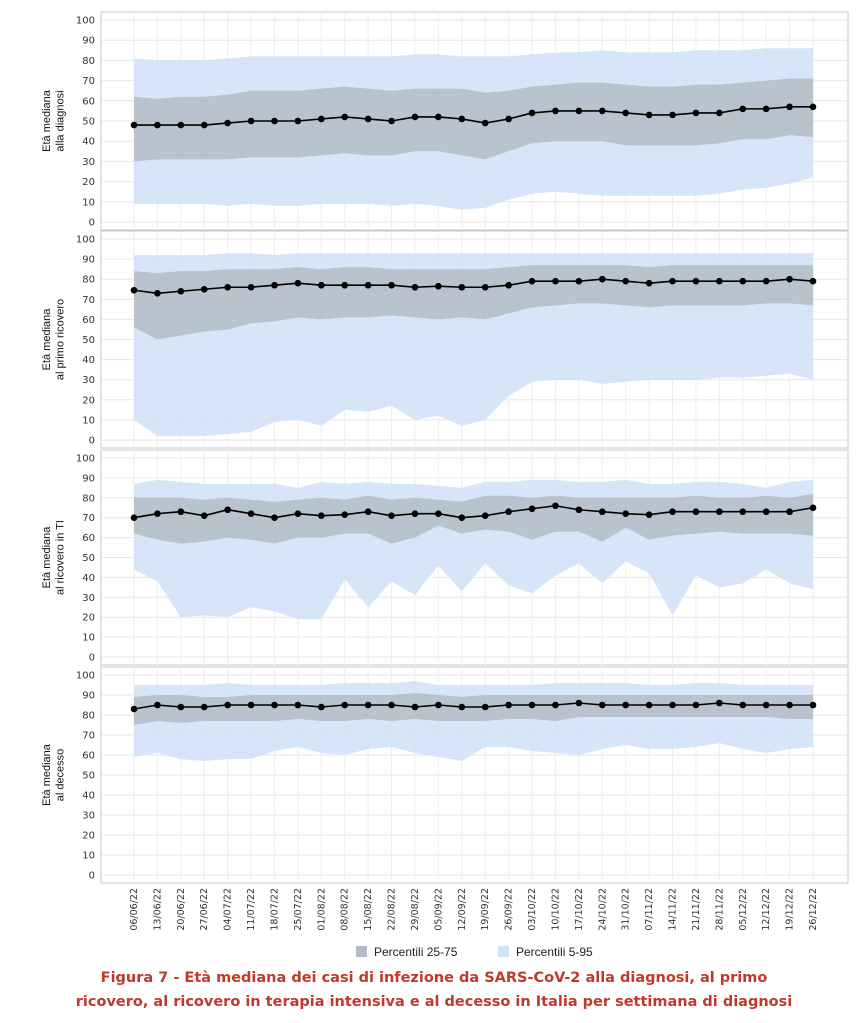 This screenshot has width=868, height=1023. I want to click on x-tick-label: 19/12/22, so click(790, 909).